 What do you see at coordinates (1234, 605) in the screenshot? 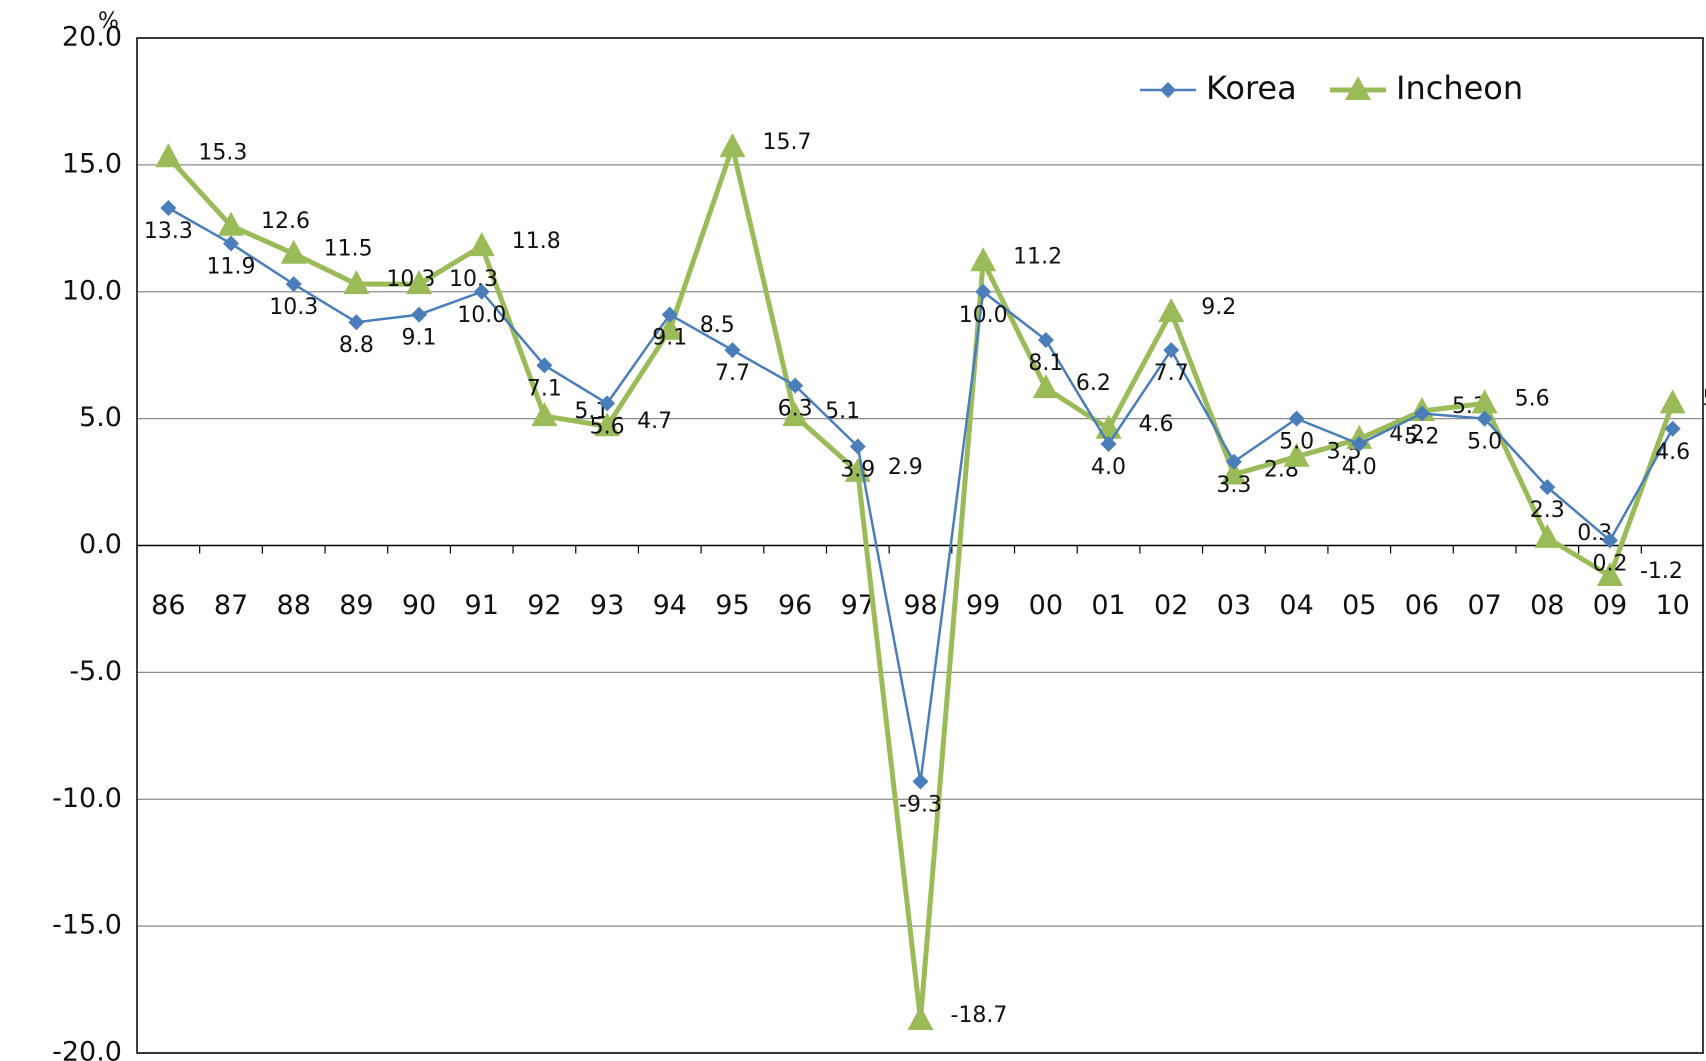
I see `x-tick-label: 03` at bounding box center [1234, 605].